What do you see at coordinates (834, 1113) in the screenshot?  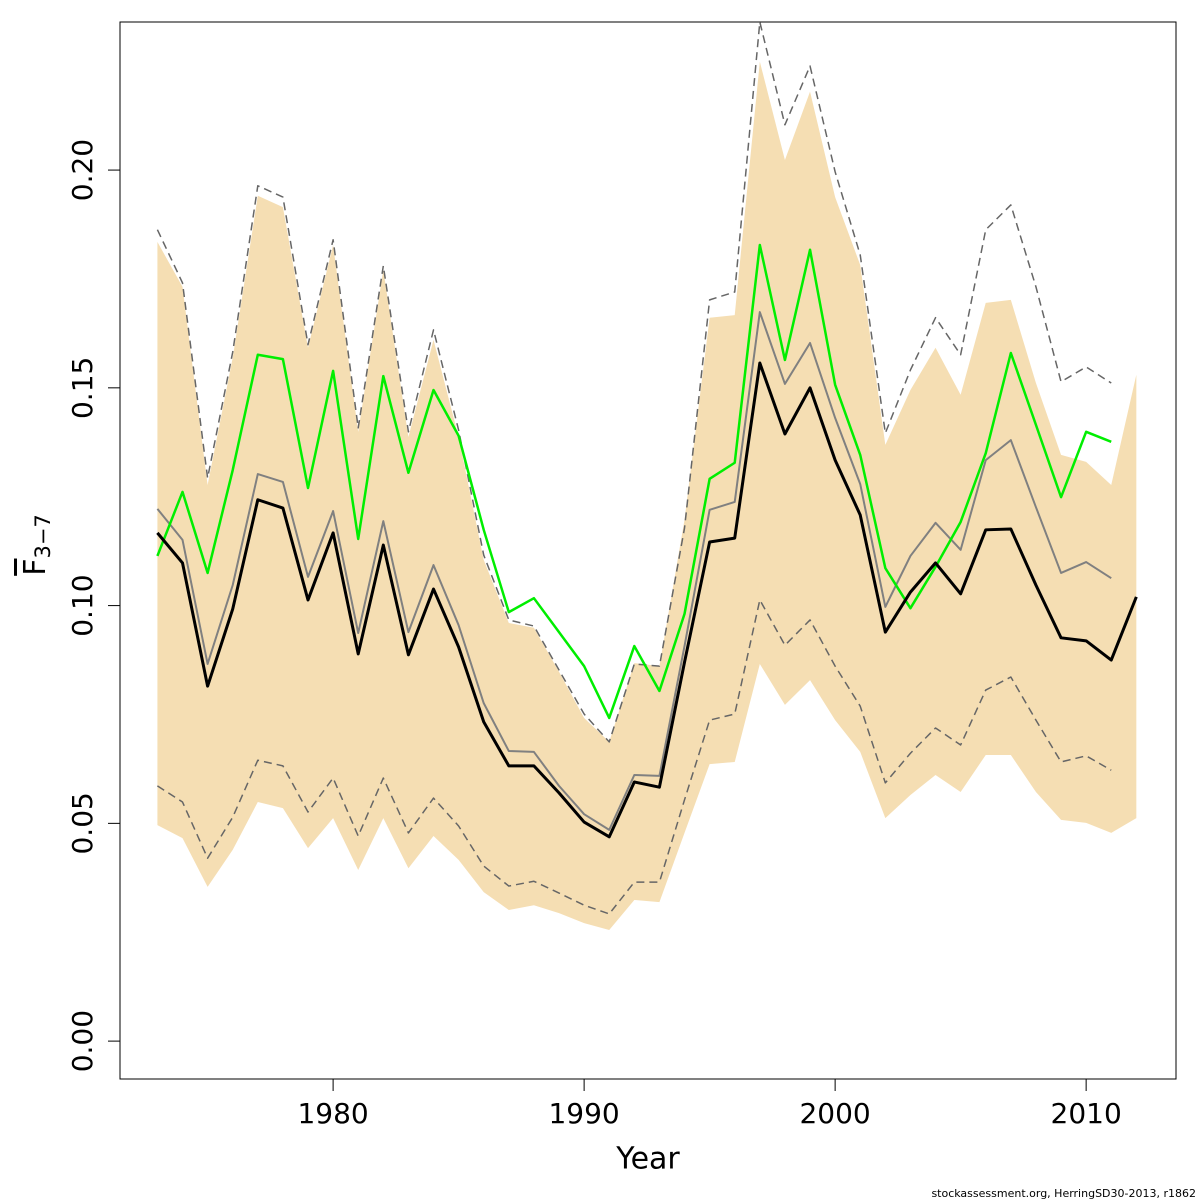 I see `x-tick-label: 2000` at bounding box center [834, 1113].